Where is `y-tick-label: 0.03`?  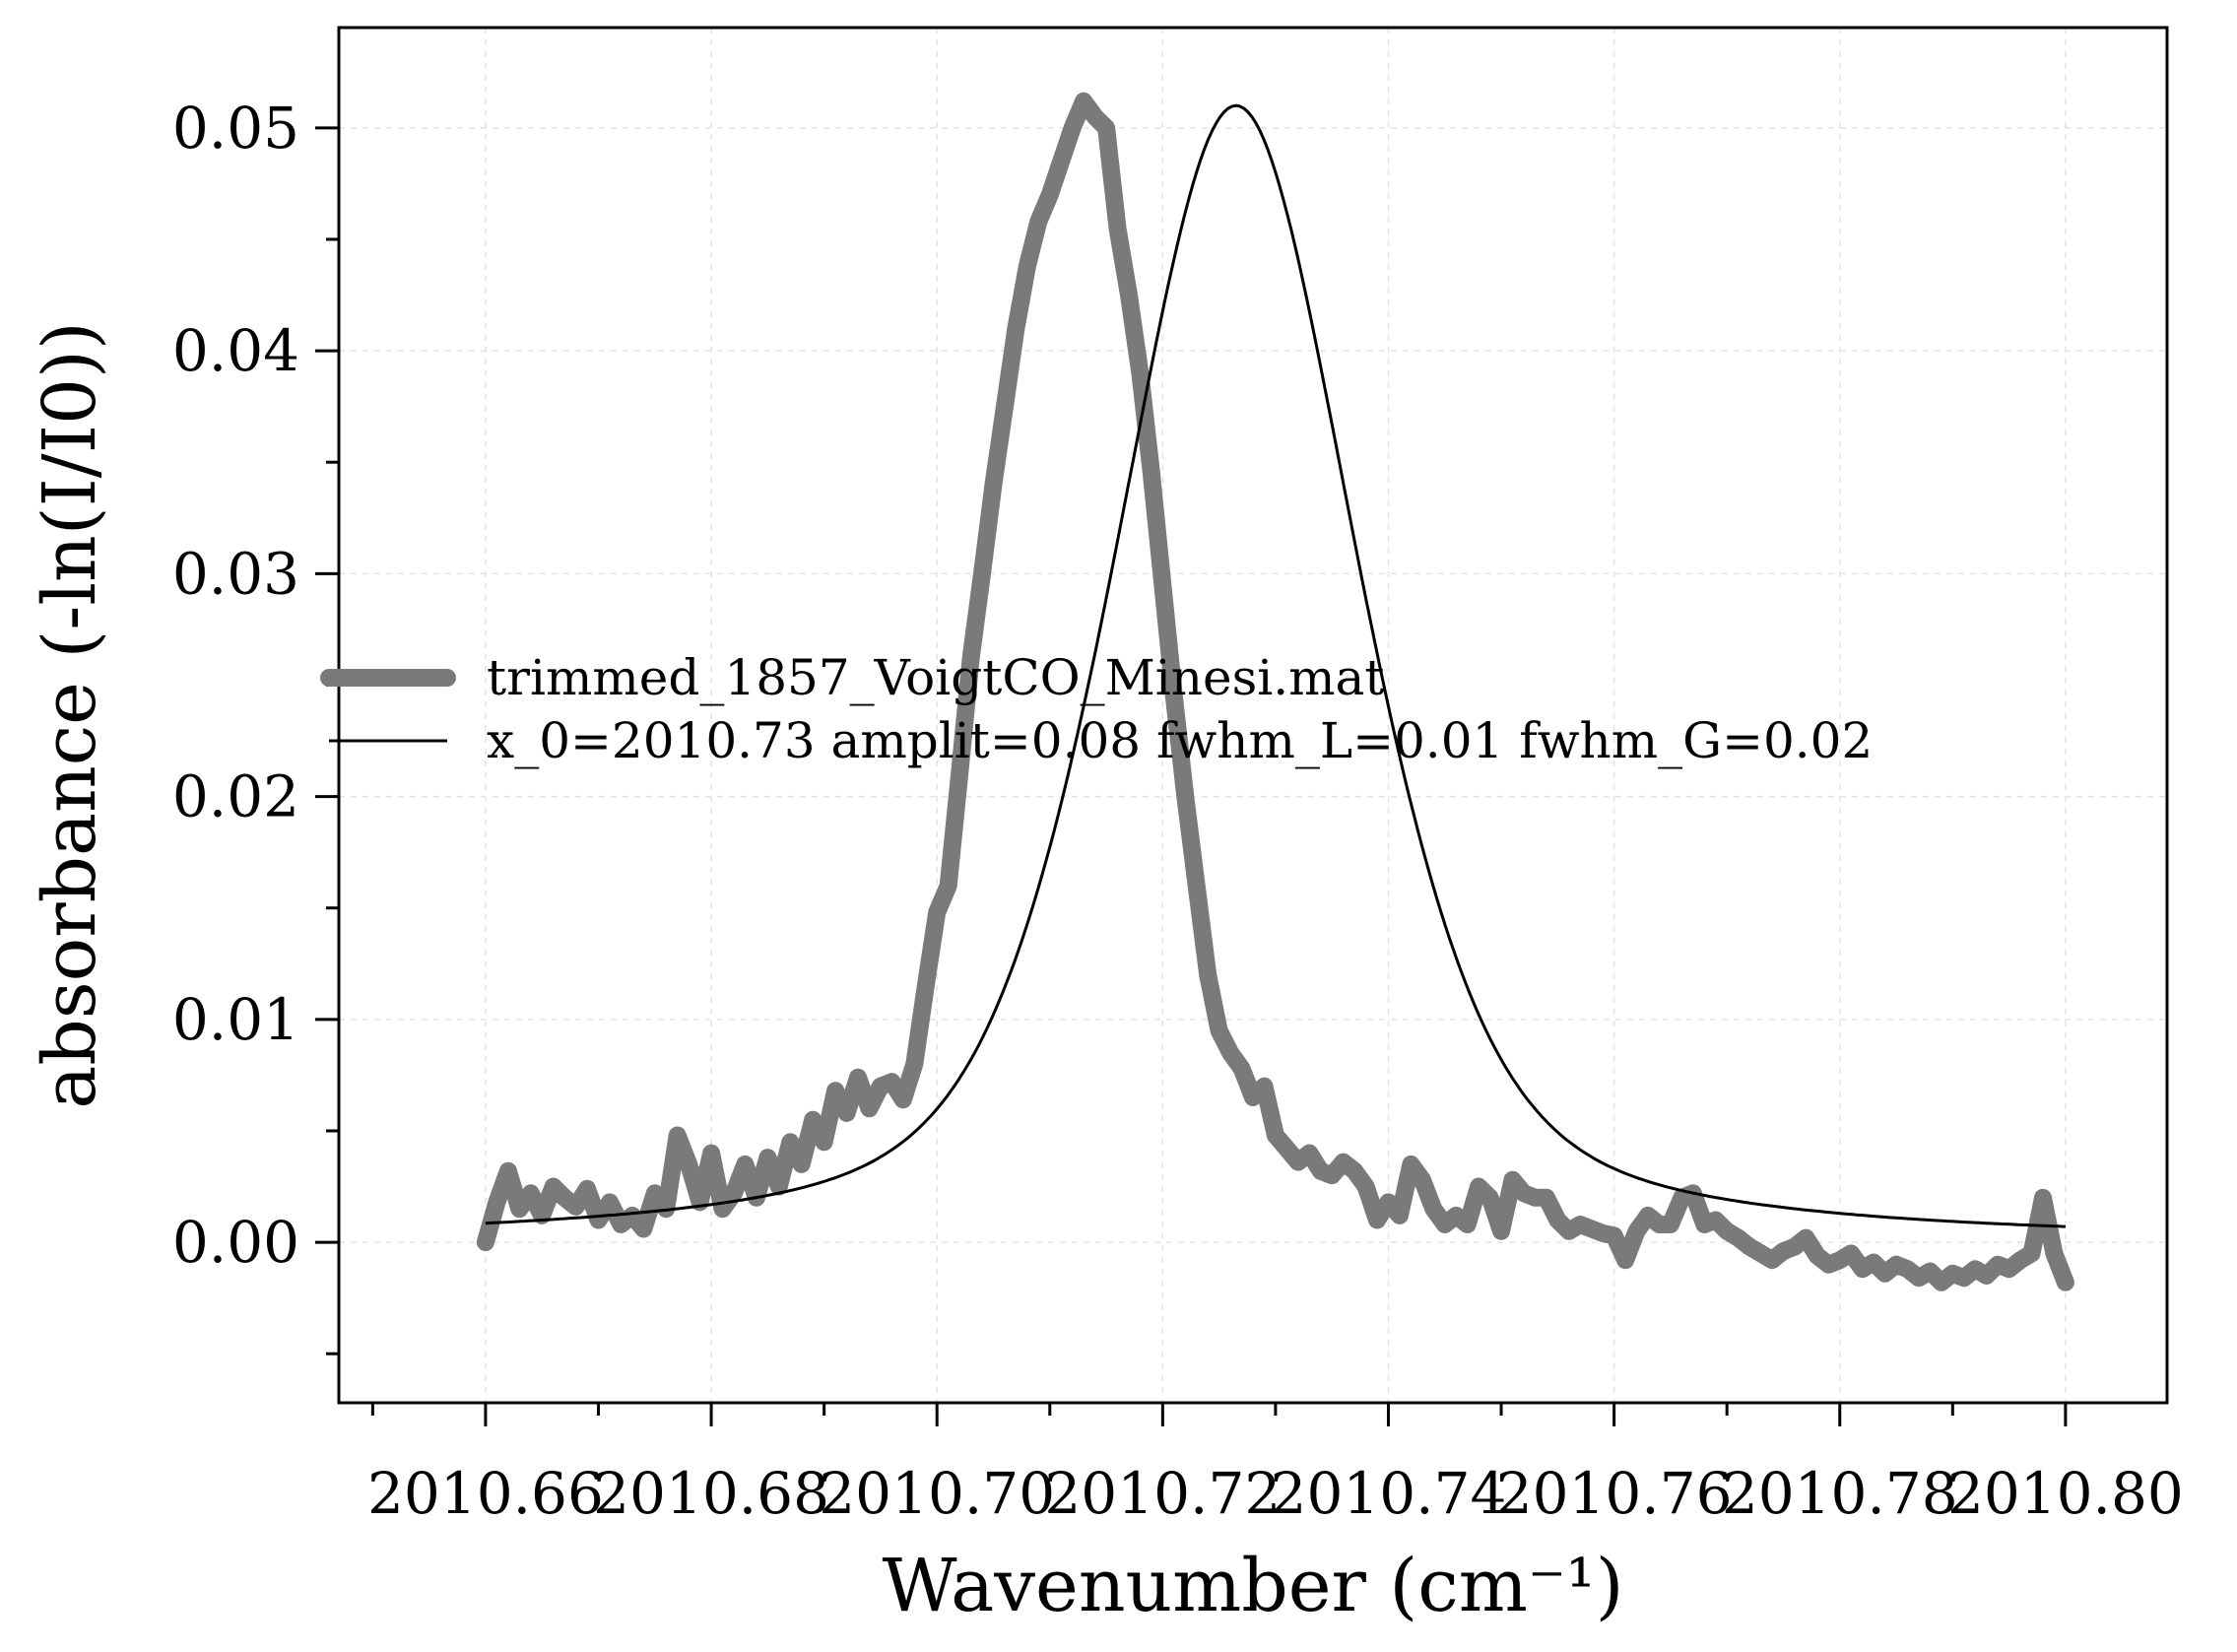 y-tick-label: 0.03 is located at coordinates (235, 573).